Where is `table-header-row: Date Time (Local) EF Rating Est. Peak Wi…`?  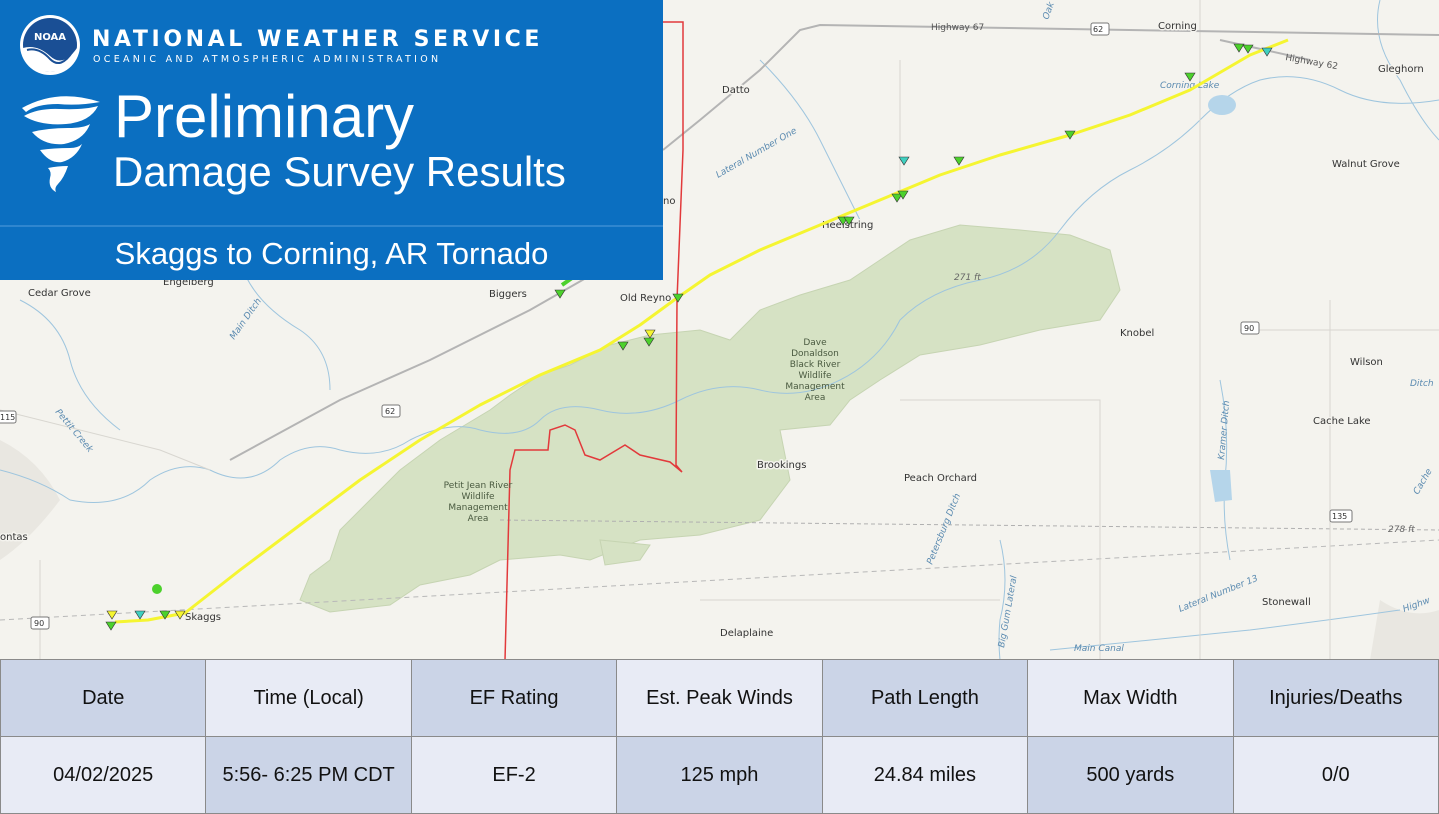
table-header-row: Date Time (Local) EF Rating Est. Peak Wi… is located at coordinates (719, 698).